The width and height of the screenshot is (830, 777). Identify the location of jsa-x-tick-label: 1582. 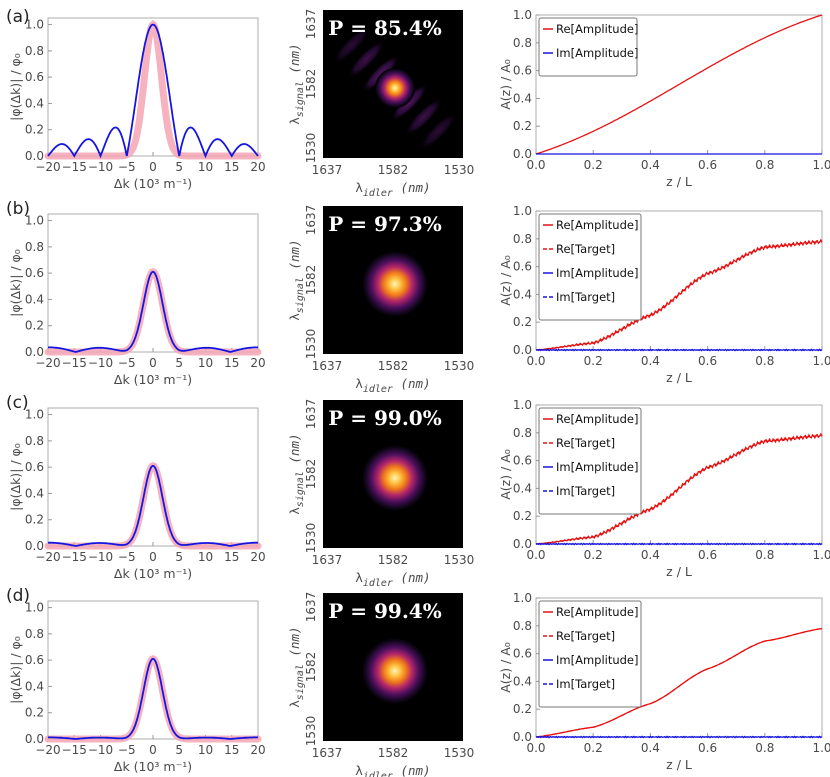
(393, 753).